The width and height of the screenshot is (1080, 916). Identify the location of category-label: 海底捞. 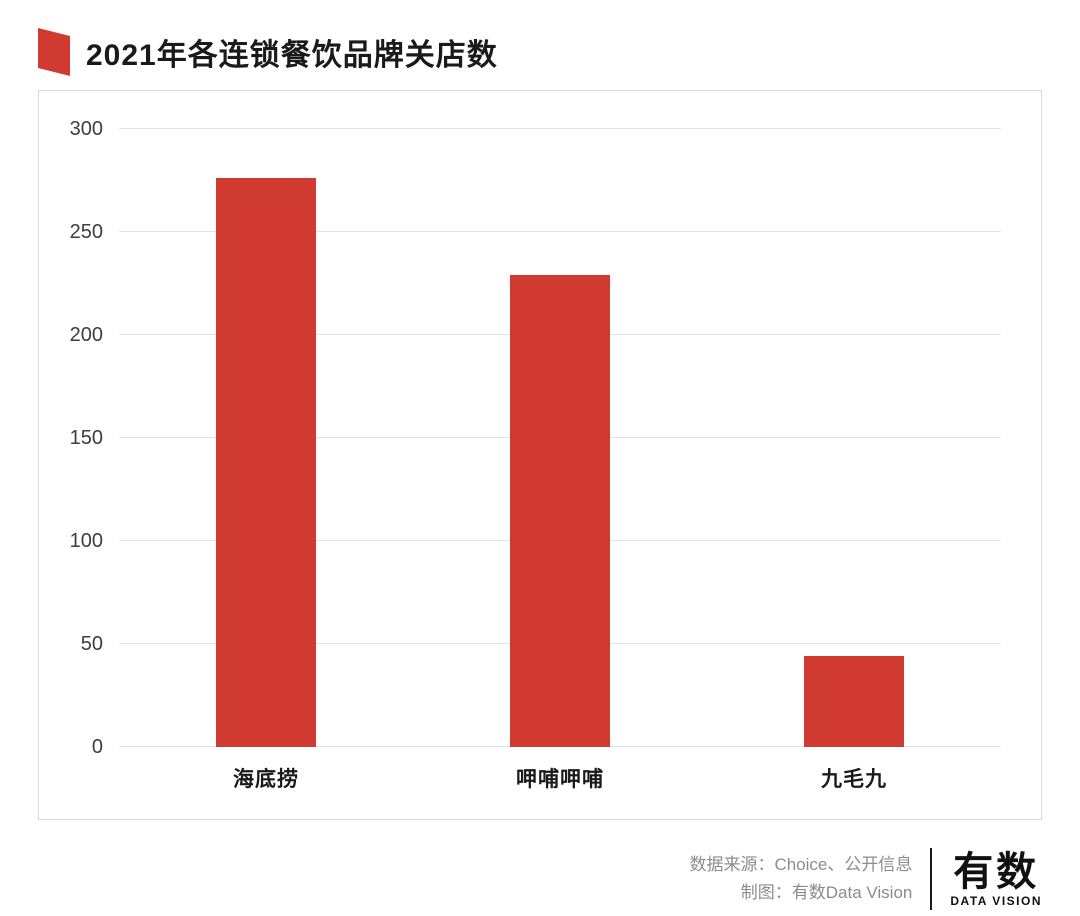
(266, 779).